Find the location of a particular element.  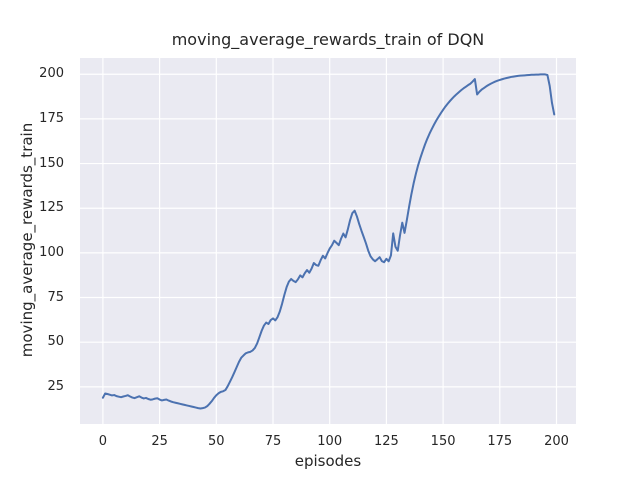

y-tick-label: 75 is located at coordinates (55, 297).